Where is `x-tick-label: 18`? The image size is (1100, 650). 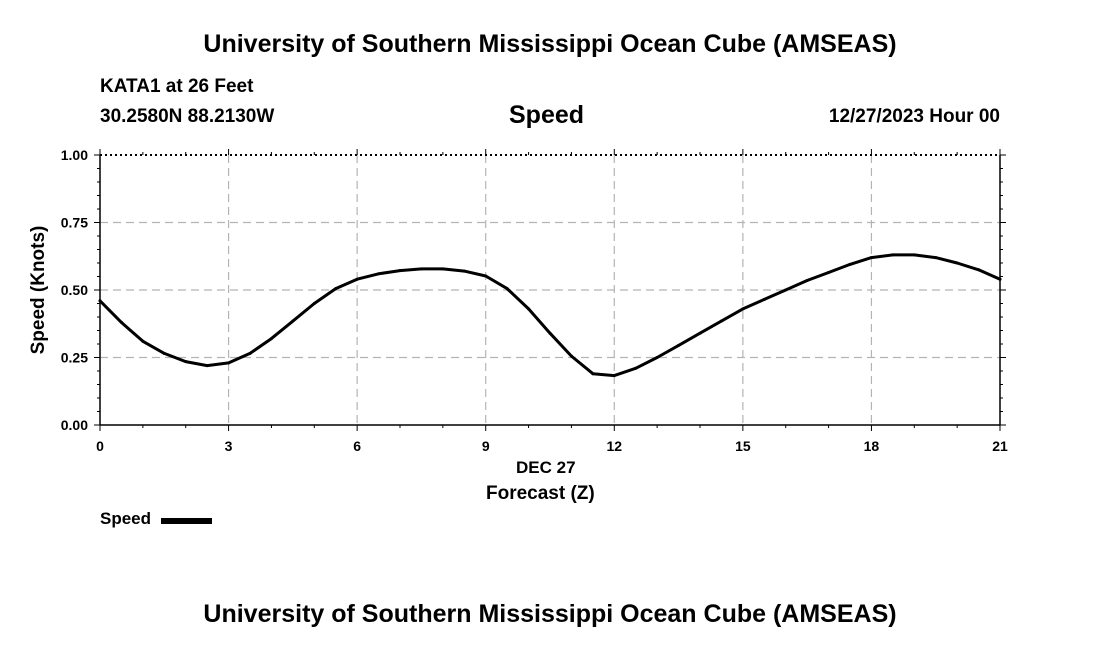 x-tick-label: 18 is located at coordinates (872, 446).